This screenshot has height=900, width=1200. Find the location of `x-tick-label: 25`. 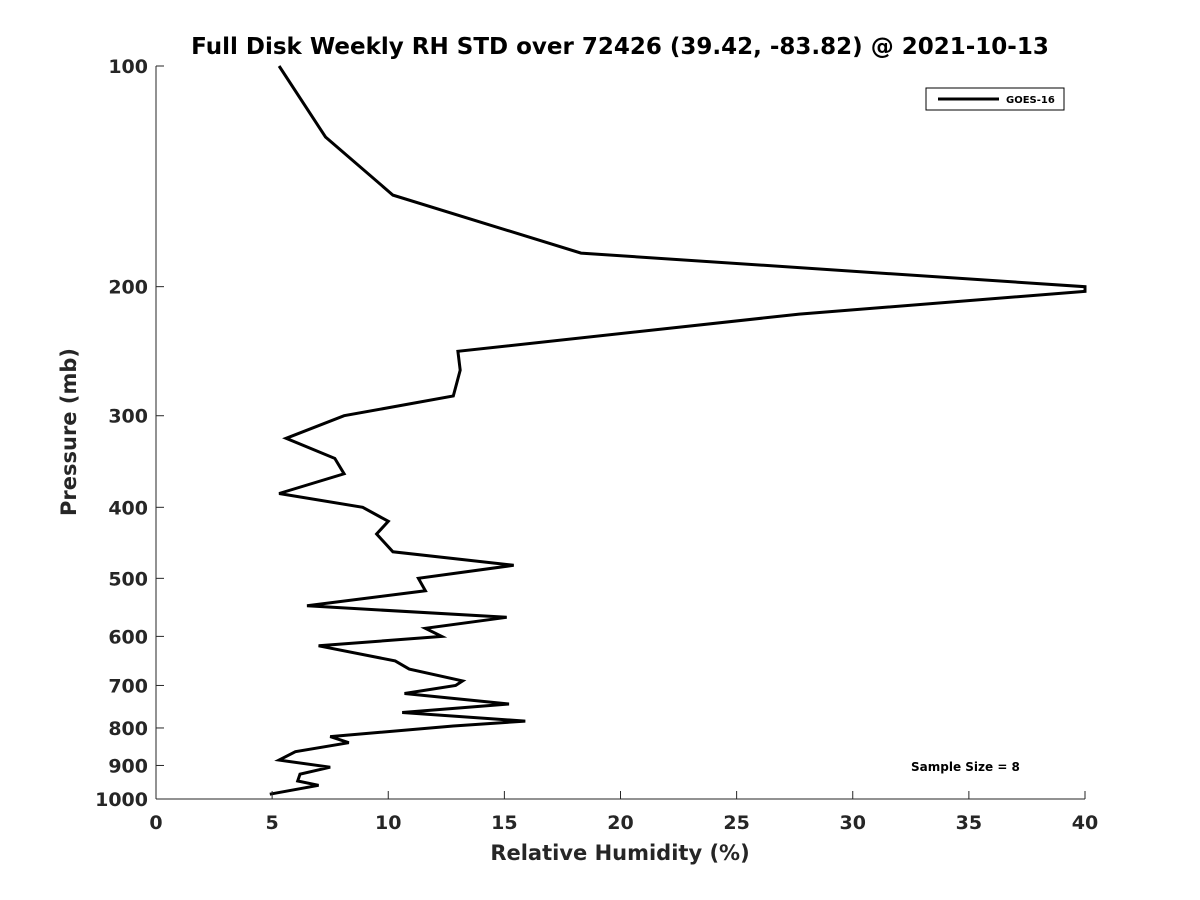

x-tick-label: 25 is located at coordinates (736, 823).